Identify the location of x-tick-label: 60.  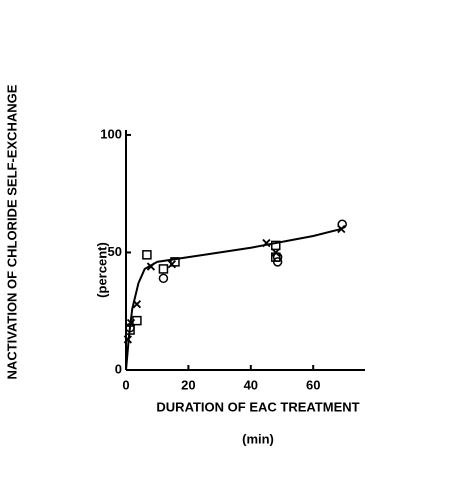
(313, 384).